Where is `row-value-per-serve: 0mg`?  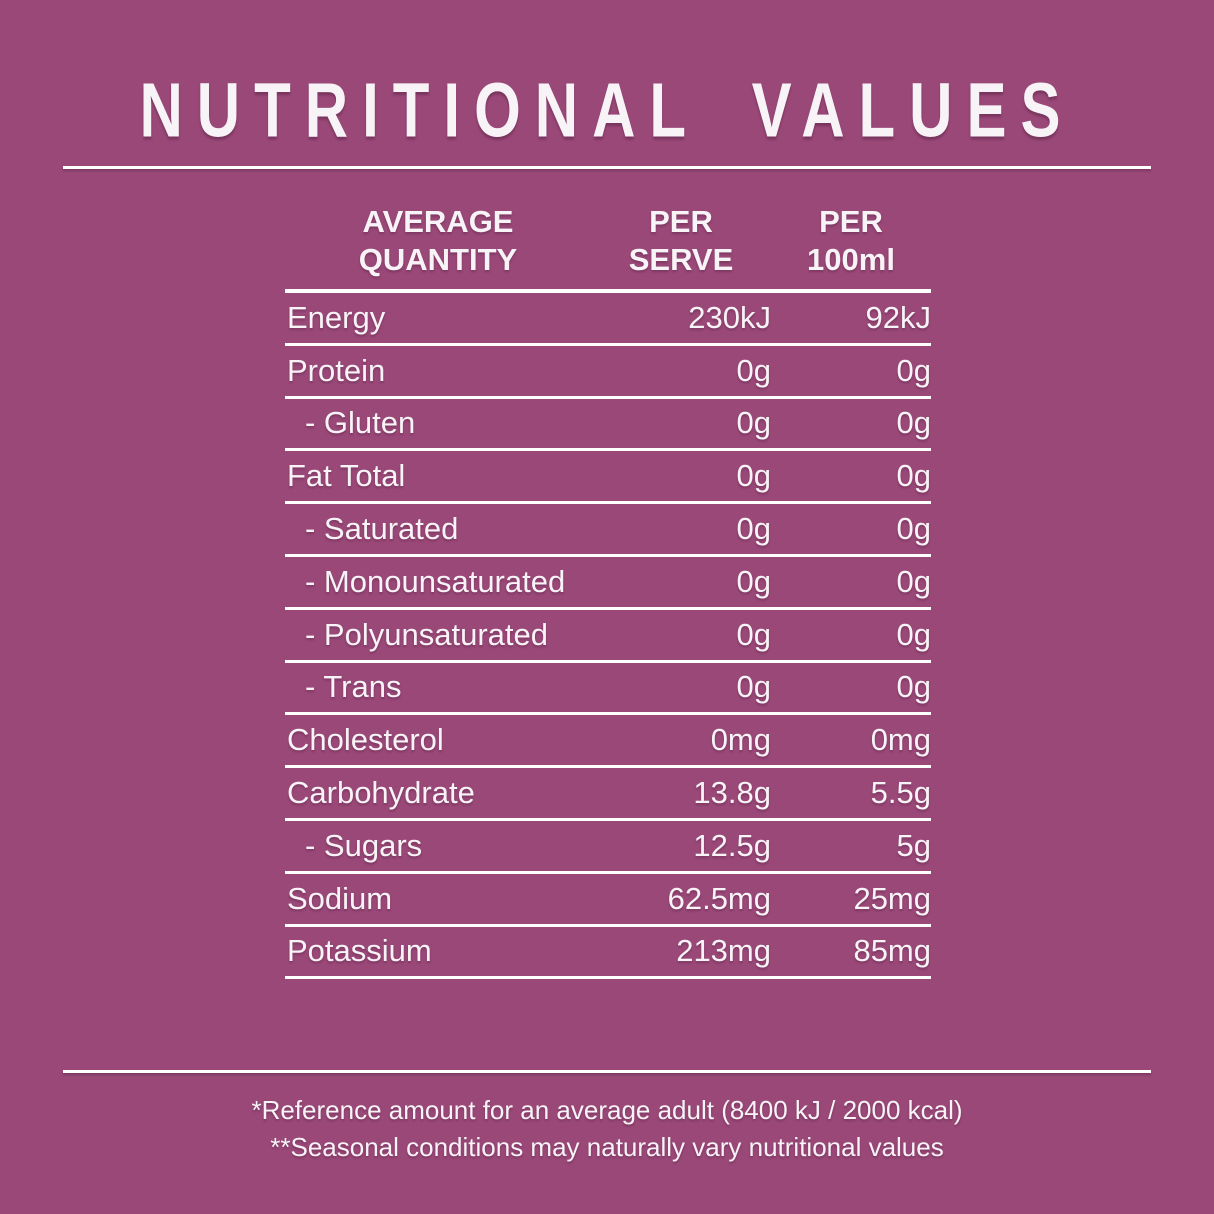 row-value-per-serve: 0mg is located at coordinates (740, 740).